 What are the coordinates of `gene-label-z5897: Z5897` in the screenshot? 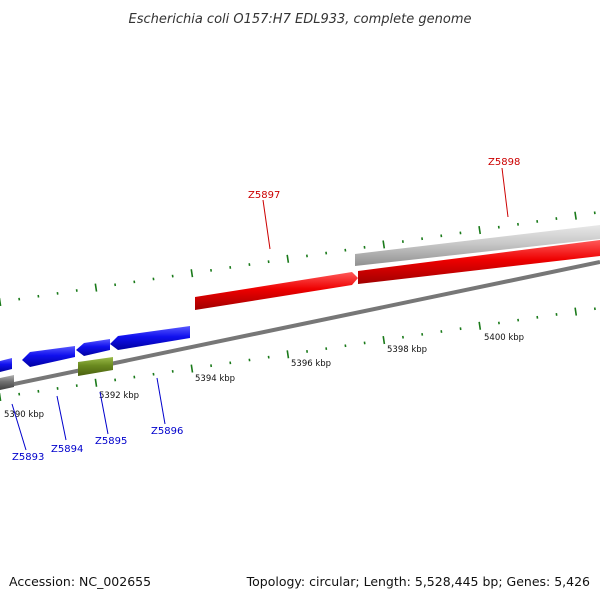 It's located at (264, 195).